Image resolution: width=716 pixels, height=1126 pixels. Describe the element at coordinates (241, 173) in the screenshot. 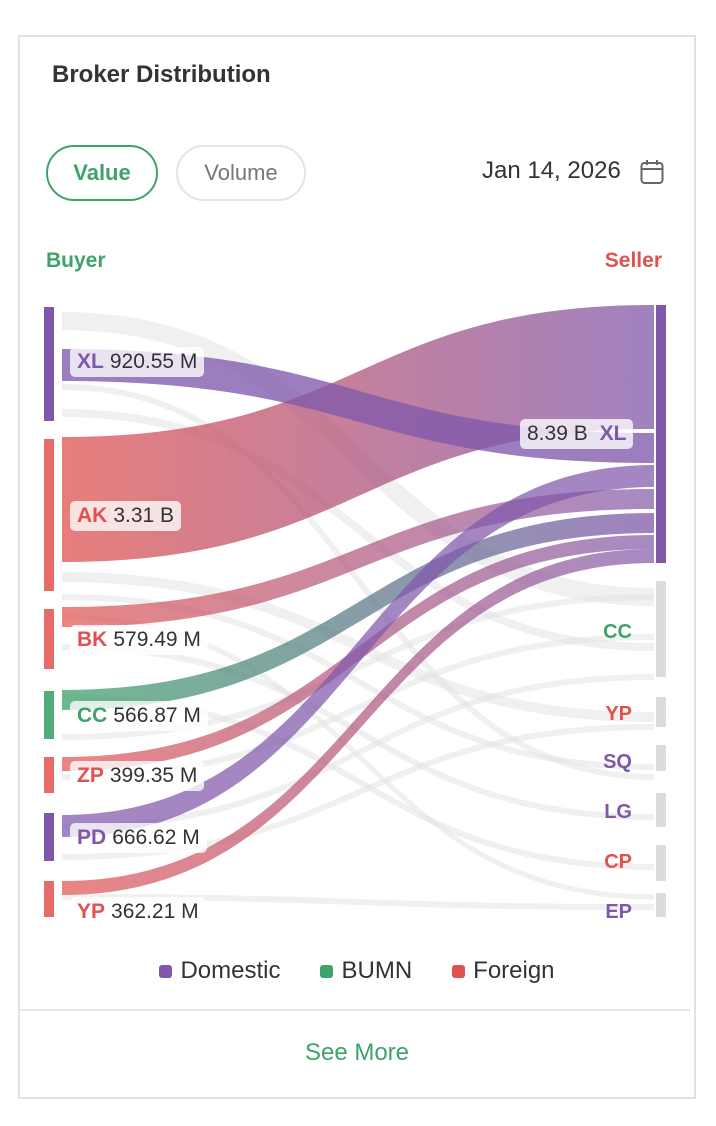

I see `volume-toggle-button: Volume` at that location.